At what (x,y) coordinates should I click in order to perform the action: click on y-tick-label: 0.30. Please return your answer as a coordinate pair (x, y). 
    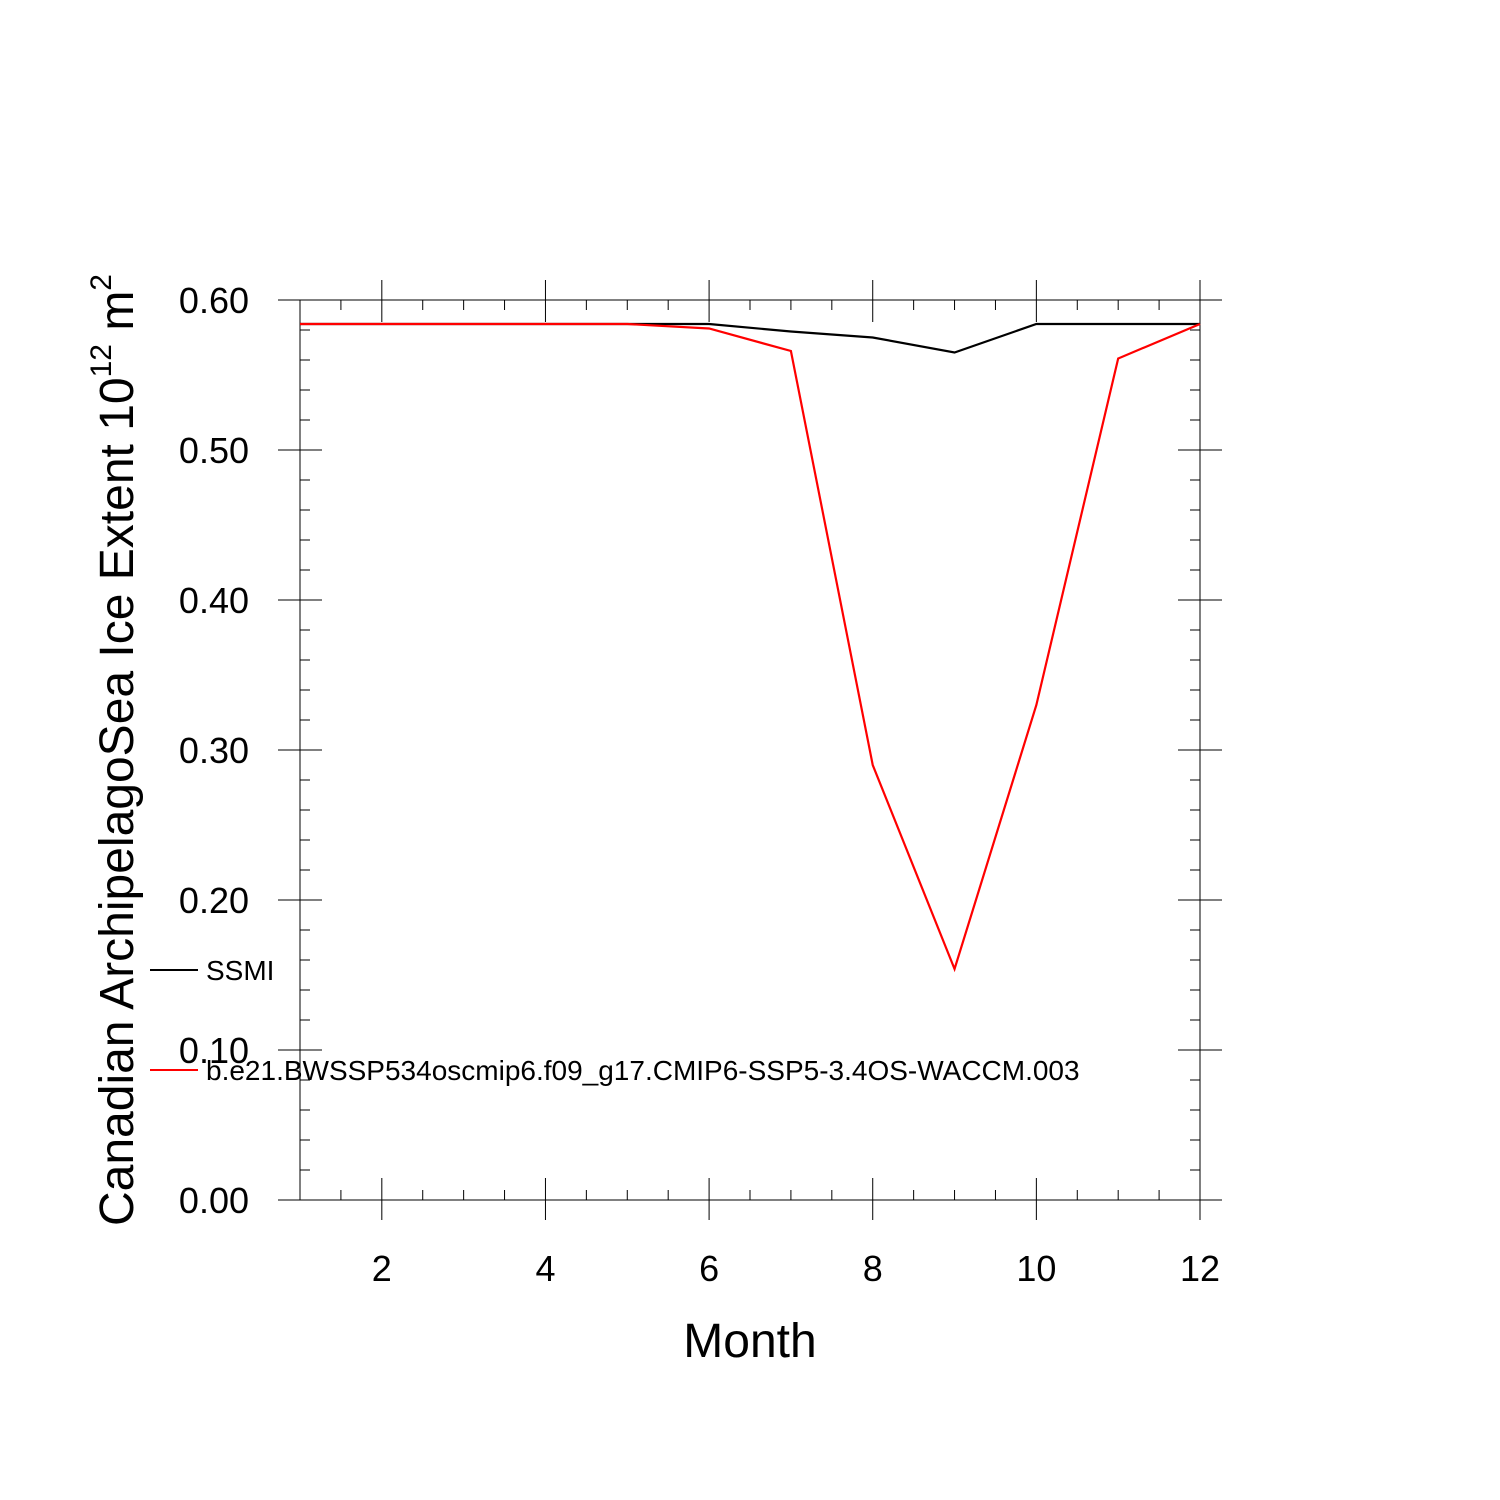
    Looking at the image, I should click on (214, 750).